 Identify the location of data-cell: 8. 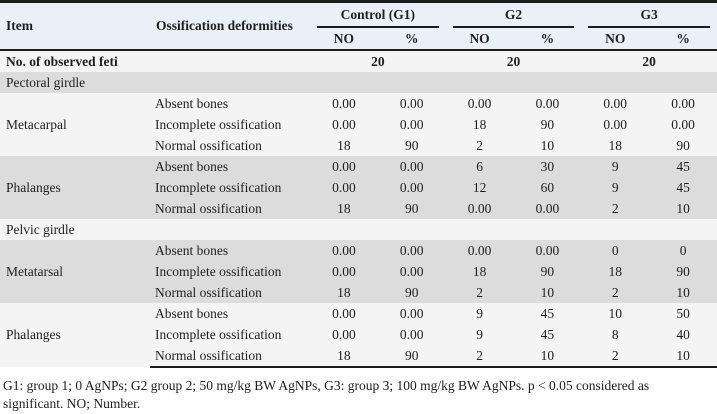
(615, 334).